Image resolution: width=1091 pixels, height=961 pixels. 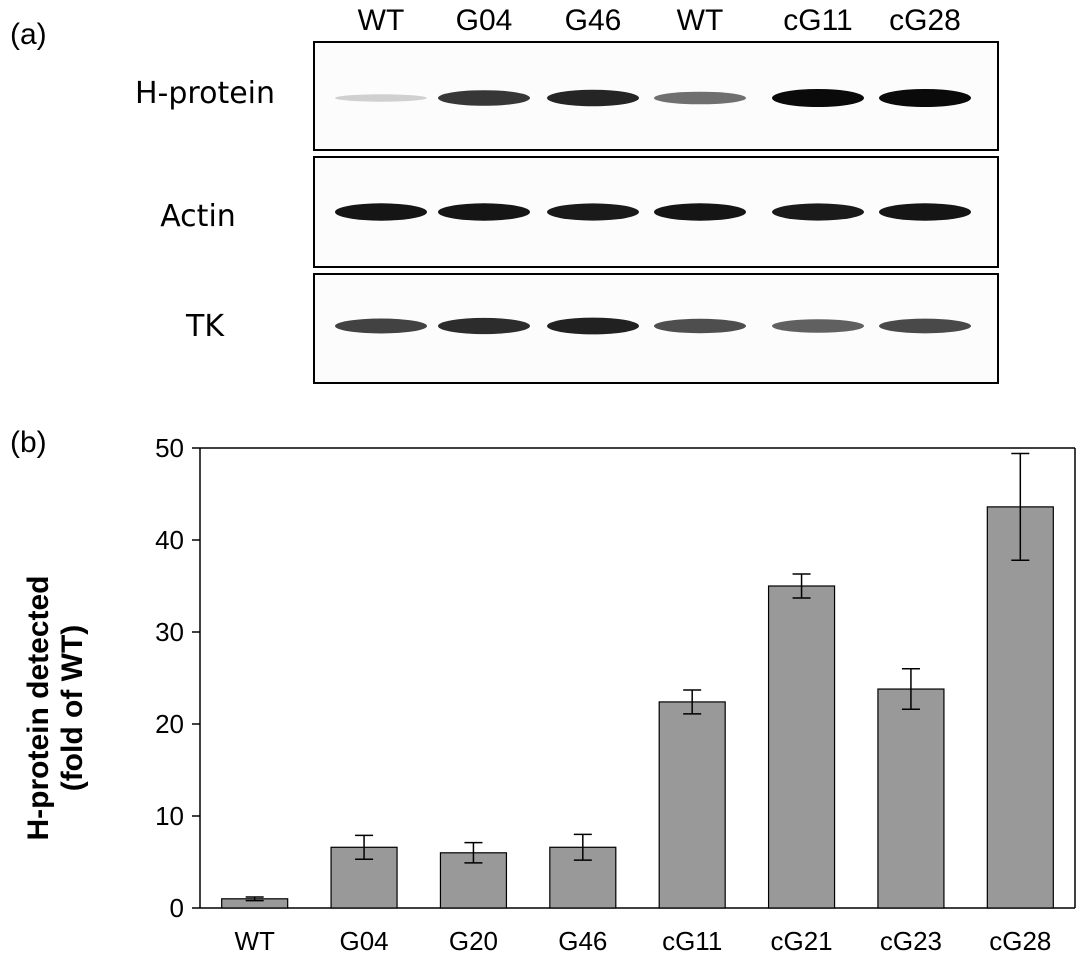 What do you see at coordinates (692, 805) in the screenshot?
I see `bar-cG11` at bounding box center [692, 805].